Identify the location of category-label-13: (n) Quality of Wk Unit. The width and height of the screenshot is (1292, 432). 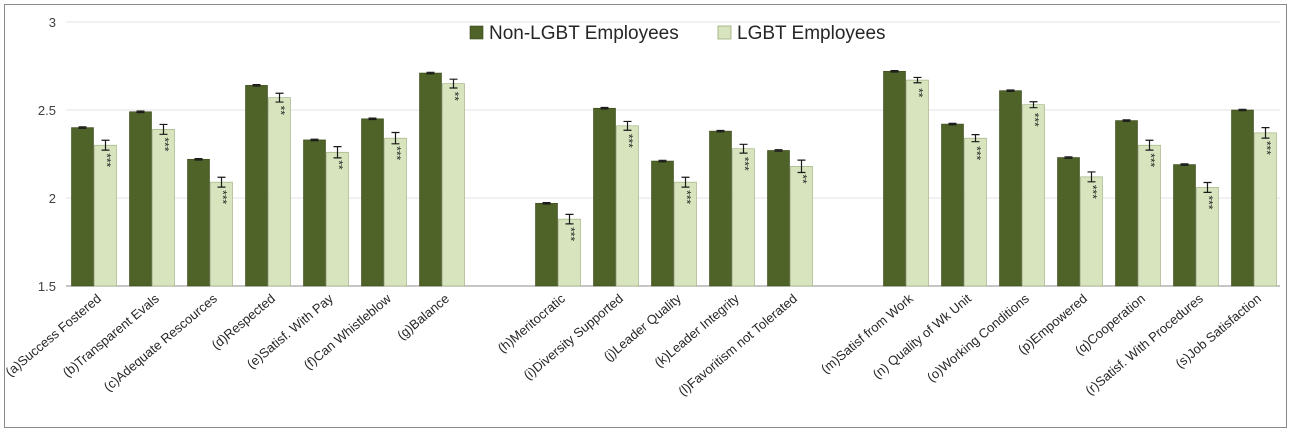
(922, 336).